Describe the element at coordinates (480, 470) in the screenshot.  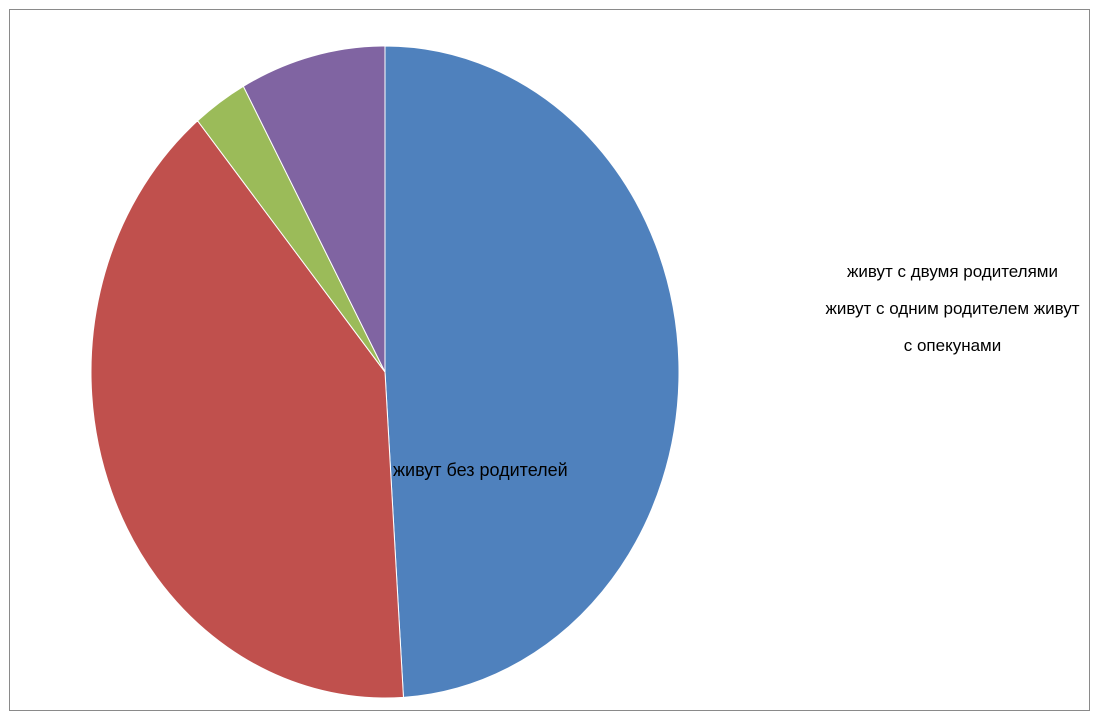
I see `slice-label: живут без родителей` at that location.